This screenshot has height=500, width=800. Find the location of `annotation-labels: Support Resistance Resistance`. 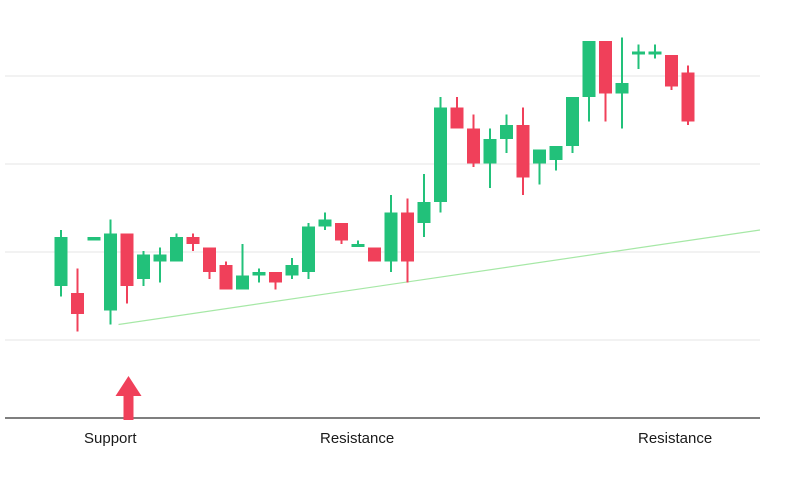

annotation-labels: Support Resistance Resistance is located at coordinates (398, 438).